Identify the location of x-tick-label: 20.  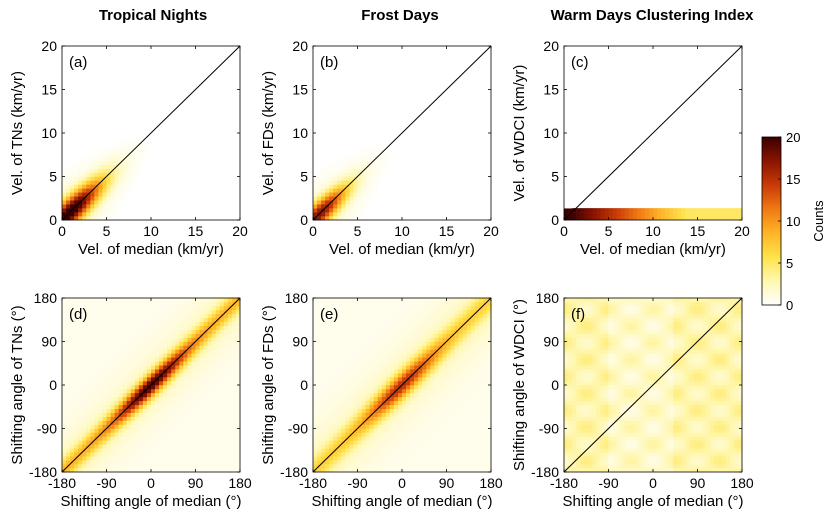
(742, 231).